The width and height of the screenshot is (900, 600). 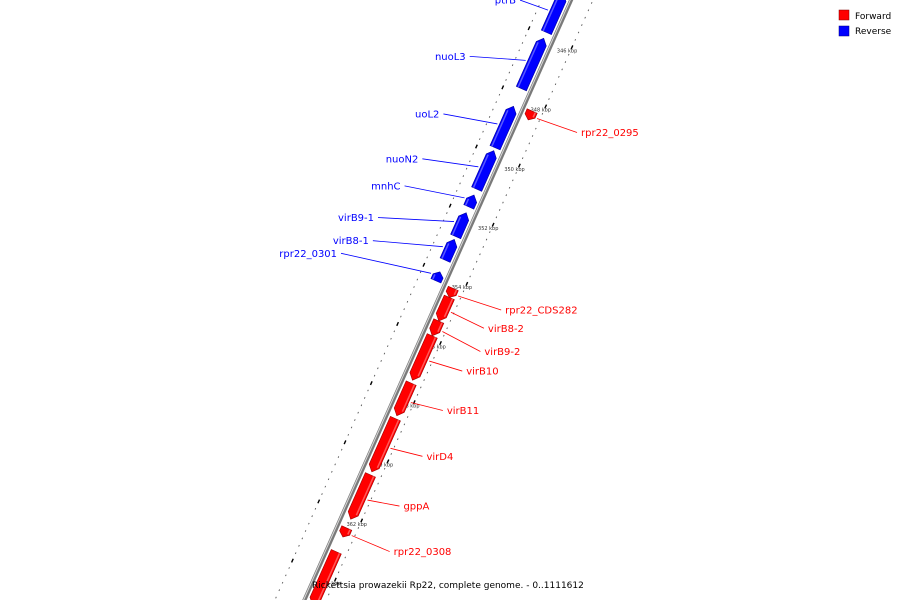 What do you see at coordinates (505, 3) in the screenshot?
I see `gene-label: ptrB` at bounding box center [505, 3].